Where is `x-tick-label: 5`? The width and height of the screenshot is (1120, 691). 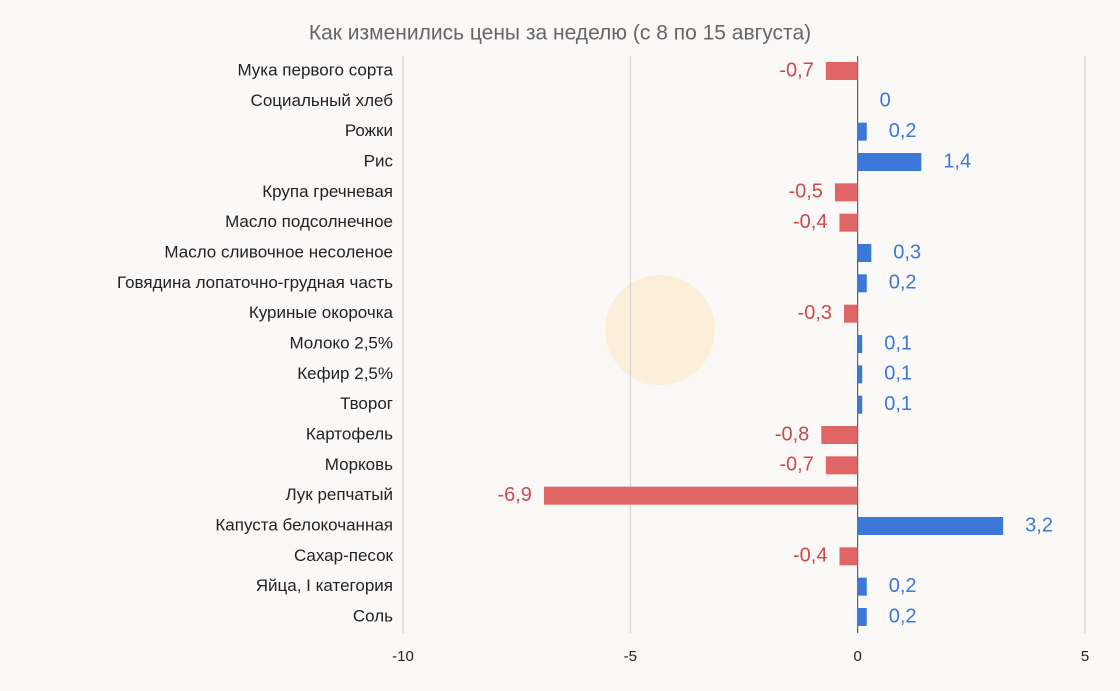
x-tick-label: 5 is located at coordinates (1085, 656).